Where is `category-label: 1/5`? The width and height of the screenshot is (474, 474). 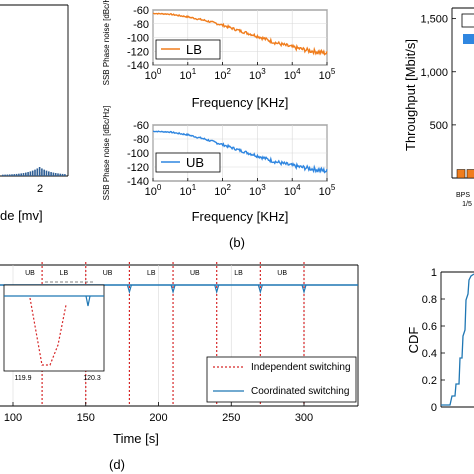 category-label: 1/5 is located at coordinates (467, 204).